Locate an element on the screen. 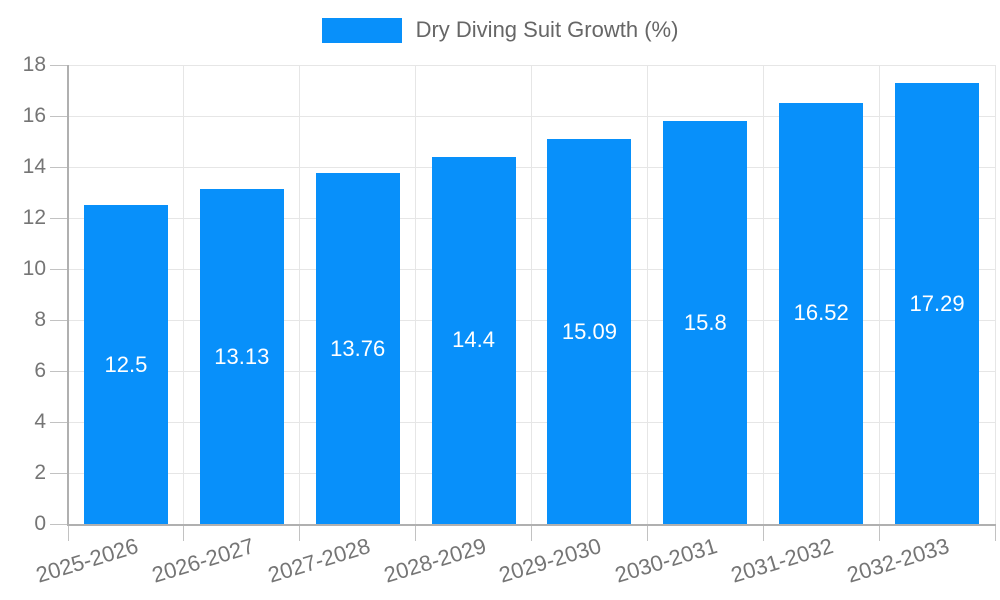  bar: 13.13 is located at coordinates (241, 356).